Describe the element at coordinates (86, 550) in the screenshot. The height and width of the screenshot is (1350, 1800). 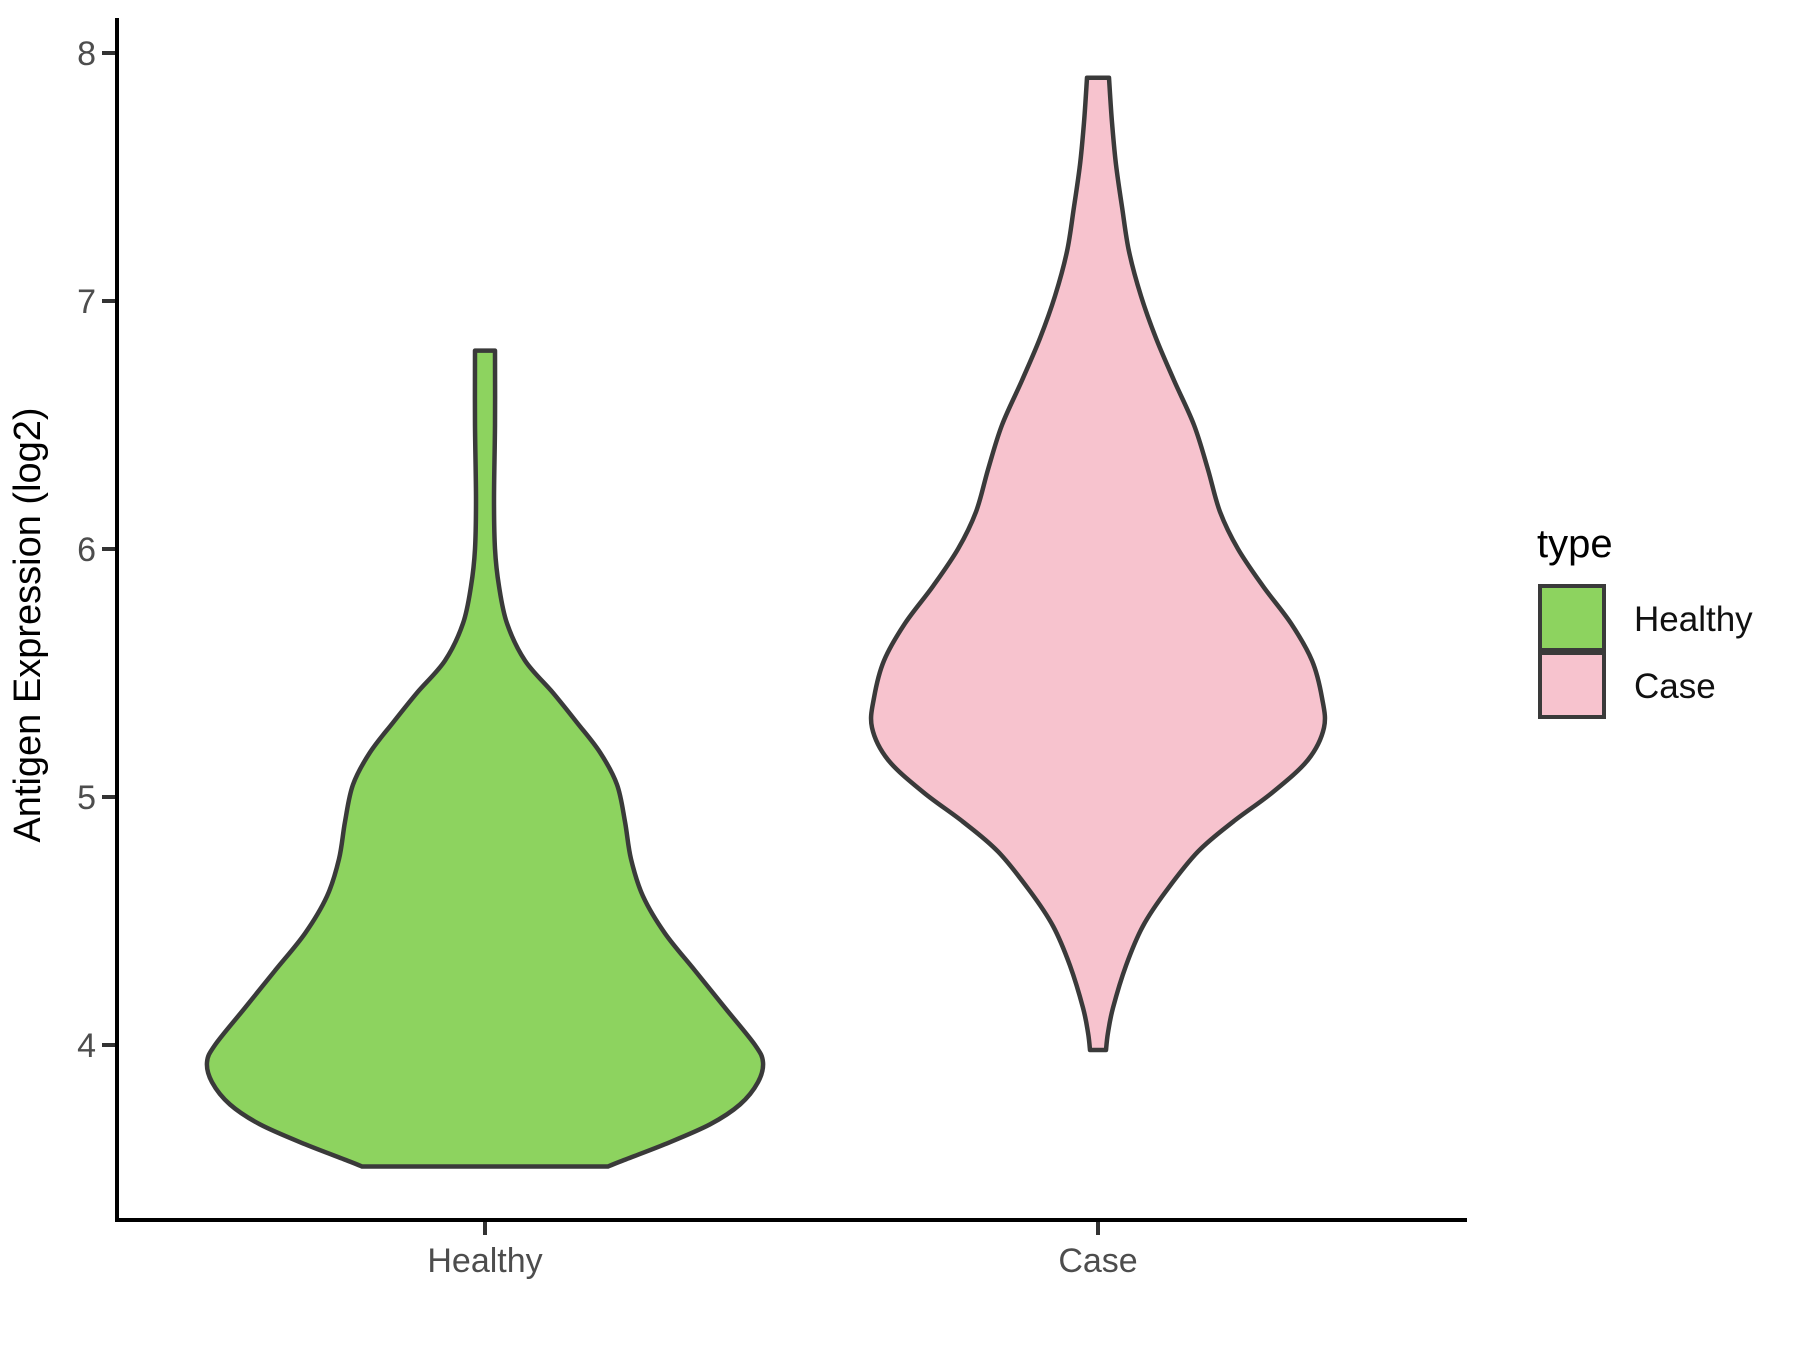
I see `y-tick-label: 6` at that location.